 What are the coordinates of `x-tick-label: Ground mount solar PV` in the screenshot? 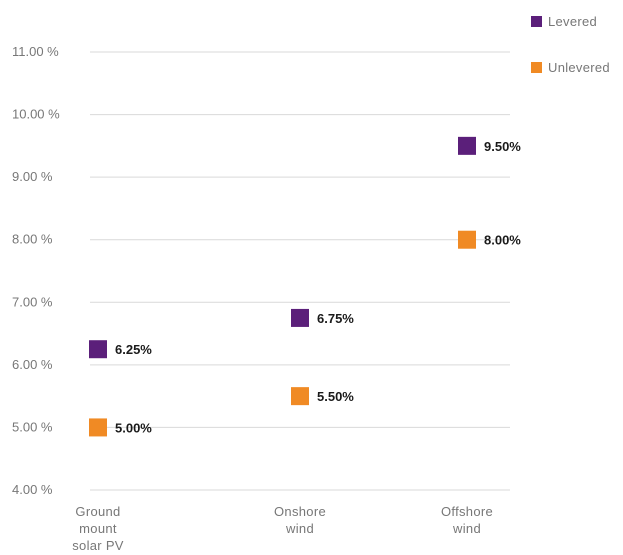 It's located at (98, 528).